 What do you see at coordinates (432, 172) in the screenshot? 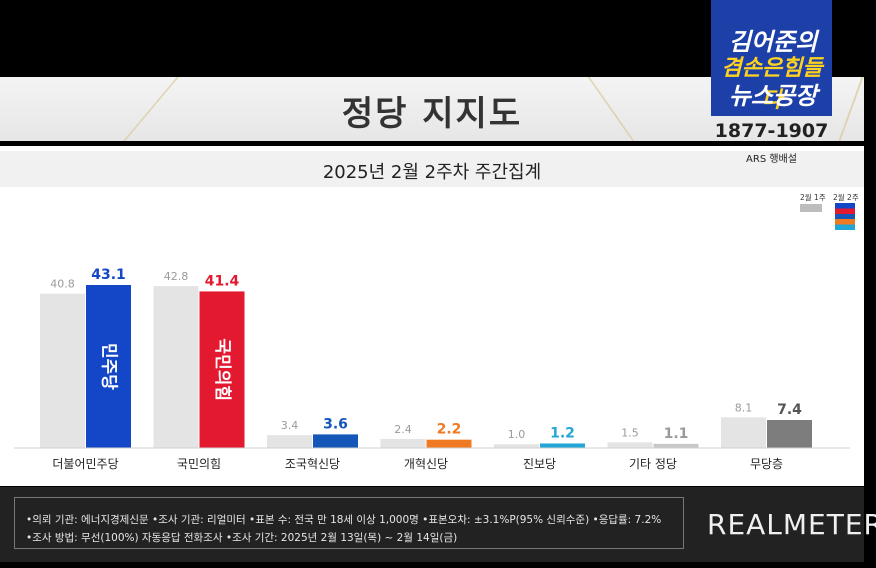
I see `chart-subtitle: 2025년 2월 2주차 주간집계` at bounding box center [432, 172].